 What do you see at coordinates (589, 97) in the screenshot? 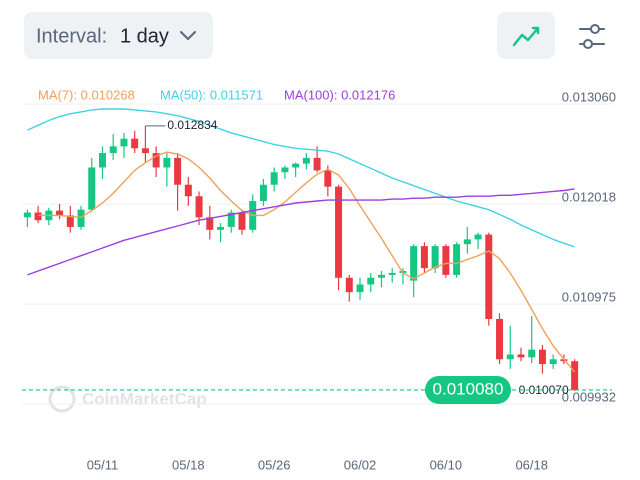
I see `y-tick-label: 0.013060` at bounding box center [589, 97].